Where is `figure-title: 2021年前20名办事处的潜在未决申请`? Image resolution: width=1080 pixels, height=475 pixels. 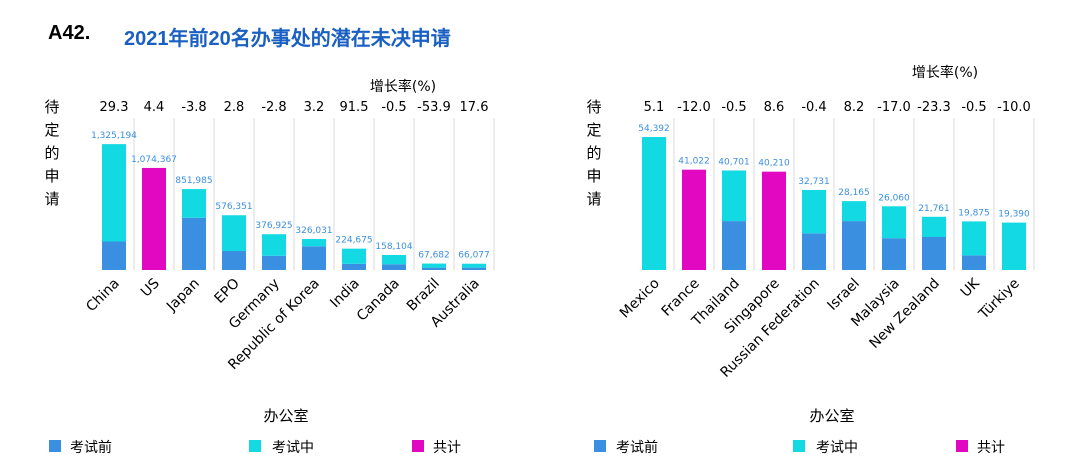 figure-title: 2021年前20名办事处的潜在未决申请 is located at coordinates (287, 39).